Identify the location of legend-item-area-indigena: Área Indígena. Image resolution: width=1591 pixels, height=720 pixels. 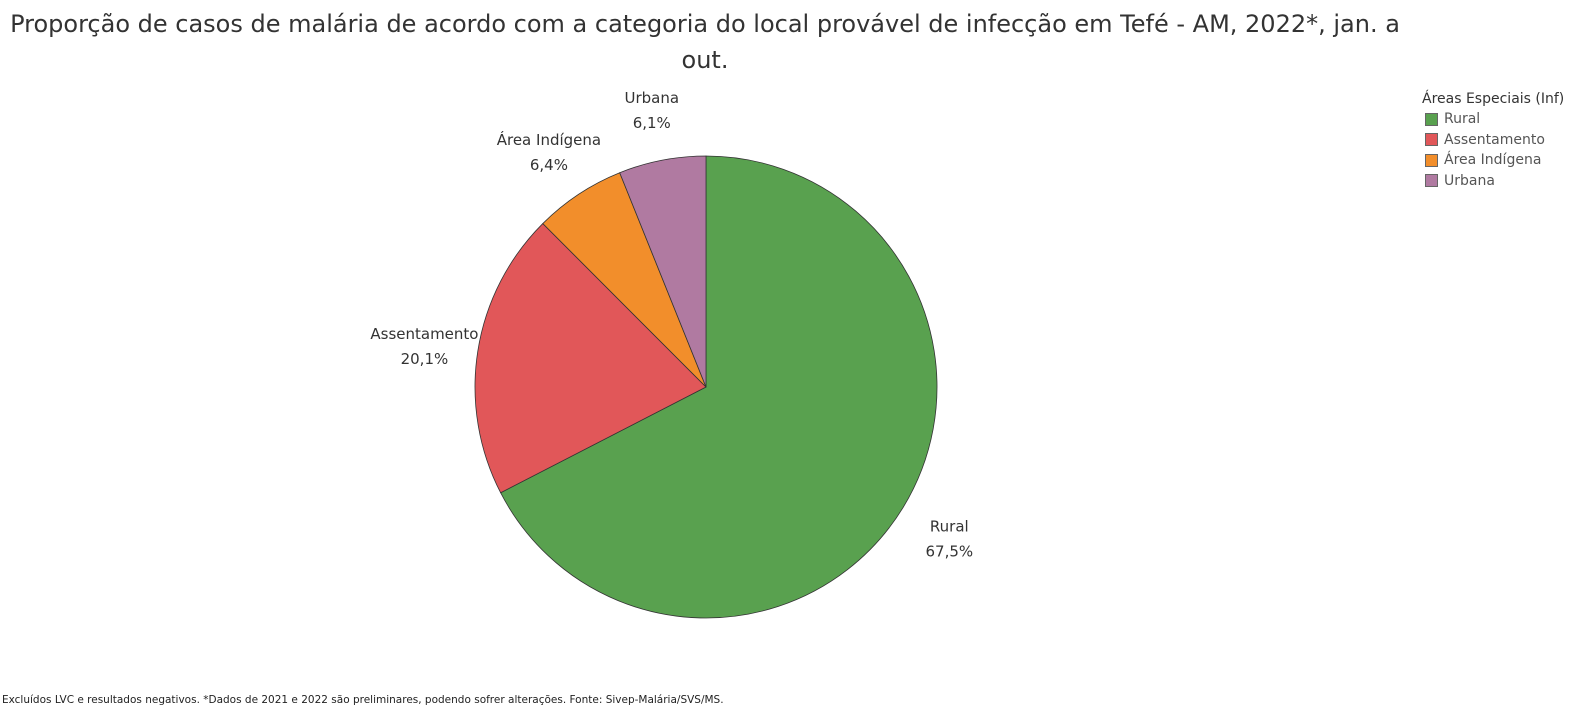
(1493, 160).